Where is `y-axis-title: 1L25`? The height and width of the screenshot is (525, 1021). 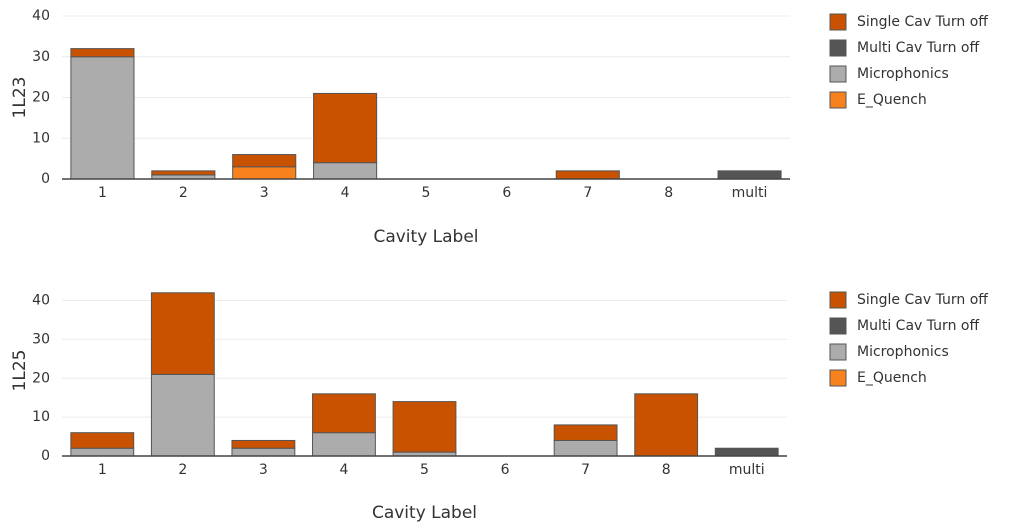 y-axis-title: 1L25 is located at coordinates (20, 371).